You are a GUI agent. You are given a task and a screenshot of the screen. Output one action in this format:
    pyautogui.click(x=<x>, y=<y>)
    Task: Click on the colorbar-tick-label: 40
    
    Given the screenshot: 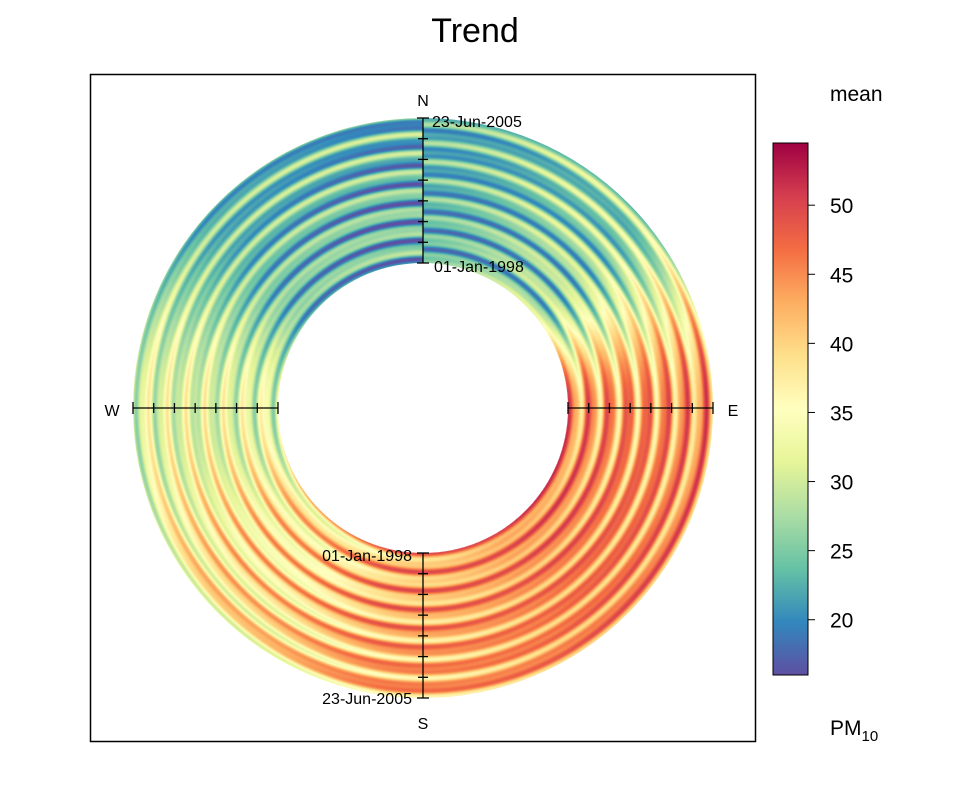 What is the action you would take?
    pyautogui.click(x=841, y=344)
    